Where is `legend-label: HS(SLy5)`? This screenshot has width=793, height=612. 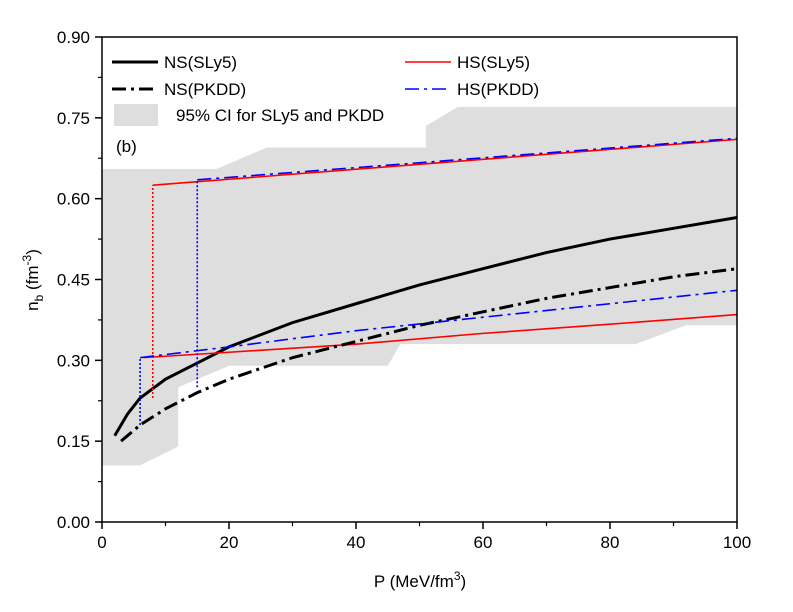 legend-label: HS(SLy5) is located at coordinates (493, 62).